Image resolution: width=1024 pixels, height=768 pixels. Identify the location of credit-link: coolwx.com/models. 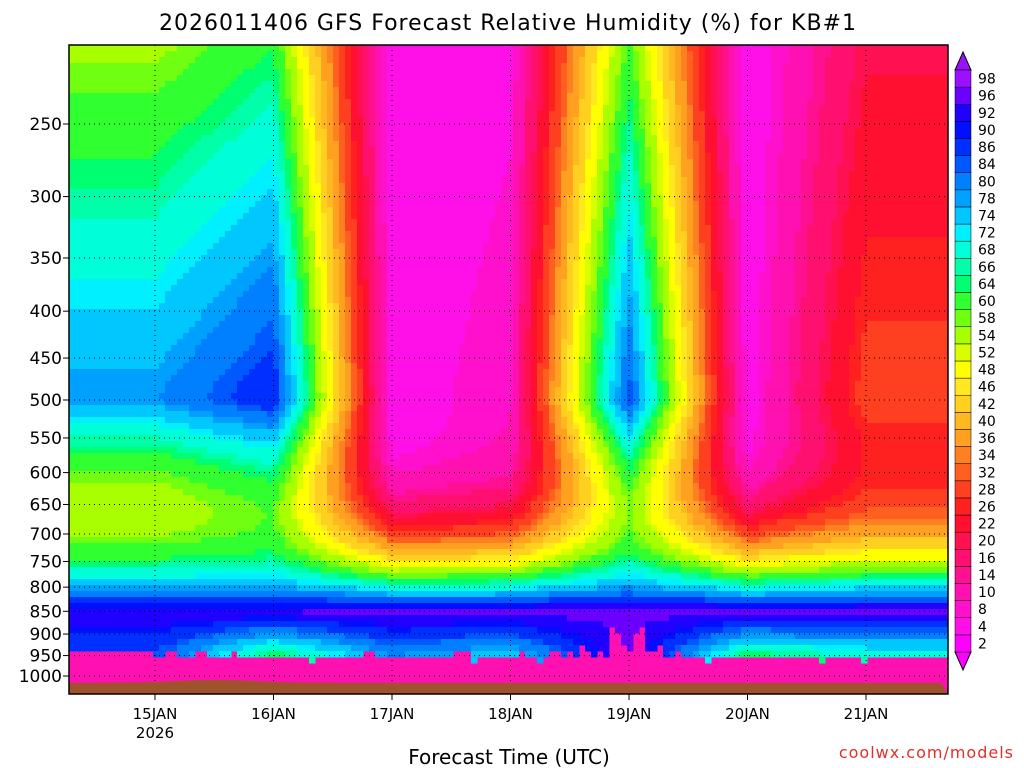
(926, 752).